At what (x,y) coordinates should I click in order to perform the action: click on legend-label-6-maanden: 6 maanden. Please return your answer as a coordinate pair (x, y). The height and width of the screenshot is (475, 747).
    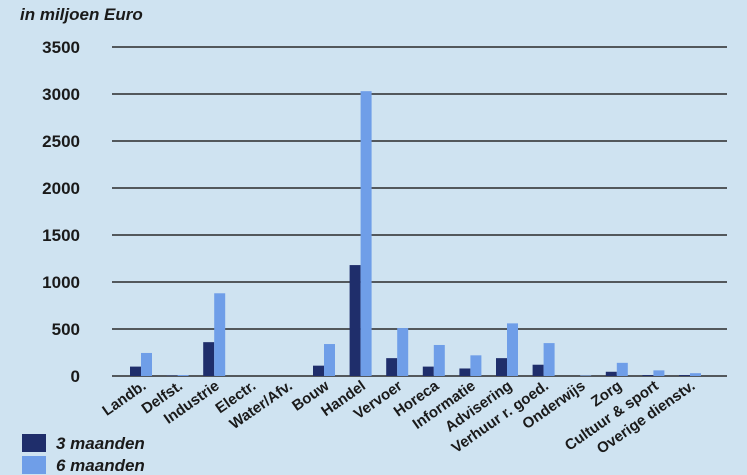
    Looking at the image, I should click on (100, 465).